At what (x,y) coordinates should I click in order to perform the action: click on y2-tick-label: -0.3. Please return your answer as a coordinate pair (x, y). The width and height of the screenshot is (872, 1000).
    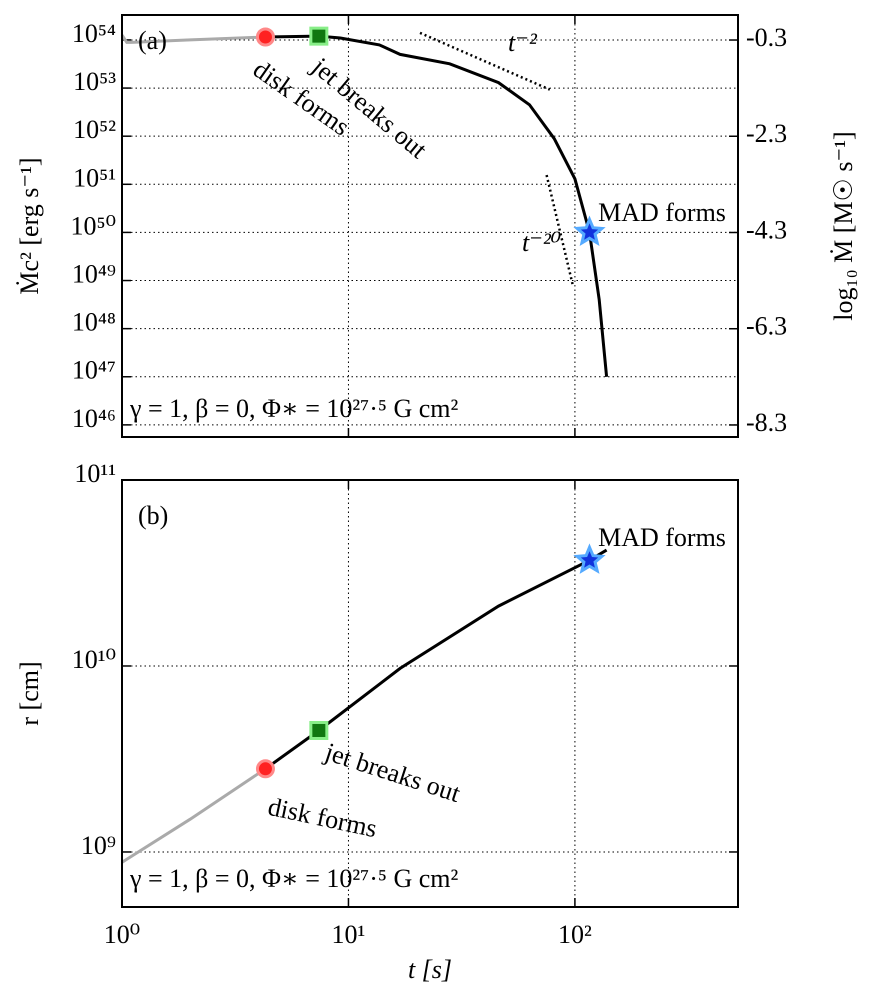
    Looking at the image, I should click on (766, 37).